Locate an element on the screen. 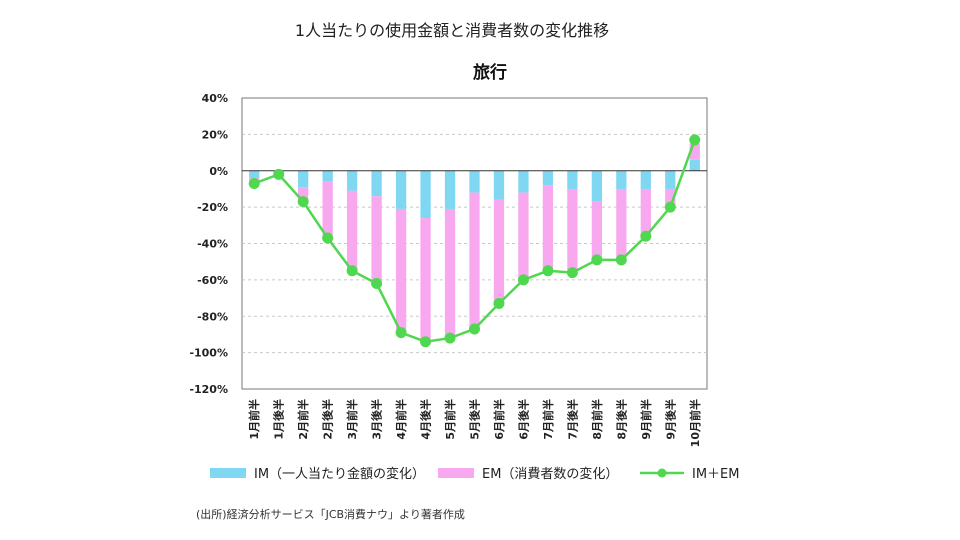  x-tick-label: 7月前半 is located at coordinates (548, 419).